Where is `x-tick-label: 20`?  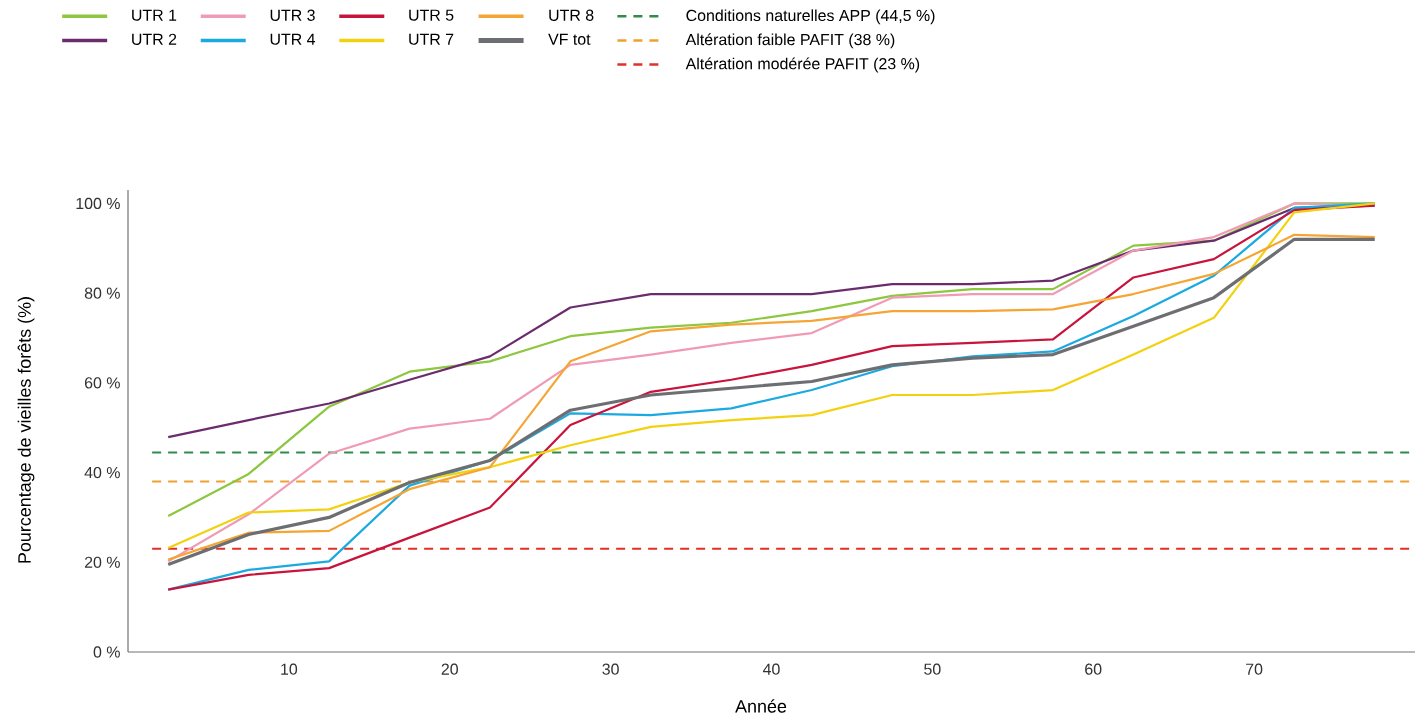 x-tick-label: 20 is located at coordinates (449, 669).